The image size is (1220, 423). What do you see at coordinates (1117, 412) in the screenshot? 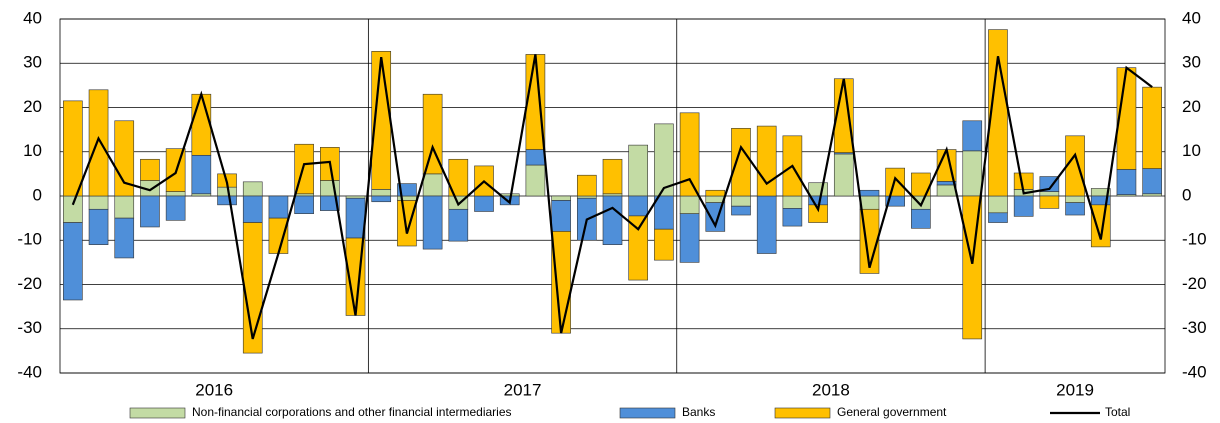
I see `legend-label: Total` at bounding box center [1117, 412].